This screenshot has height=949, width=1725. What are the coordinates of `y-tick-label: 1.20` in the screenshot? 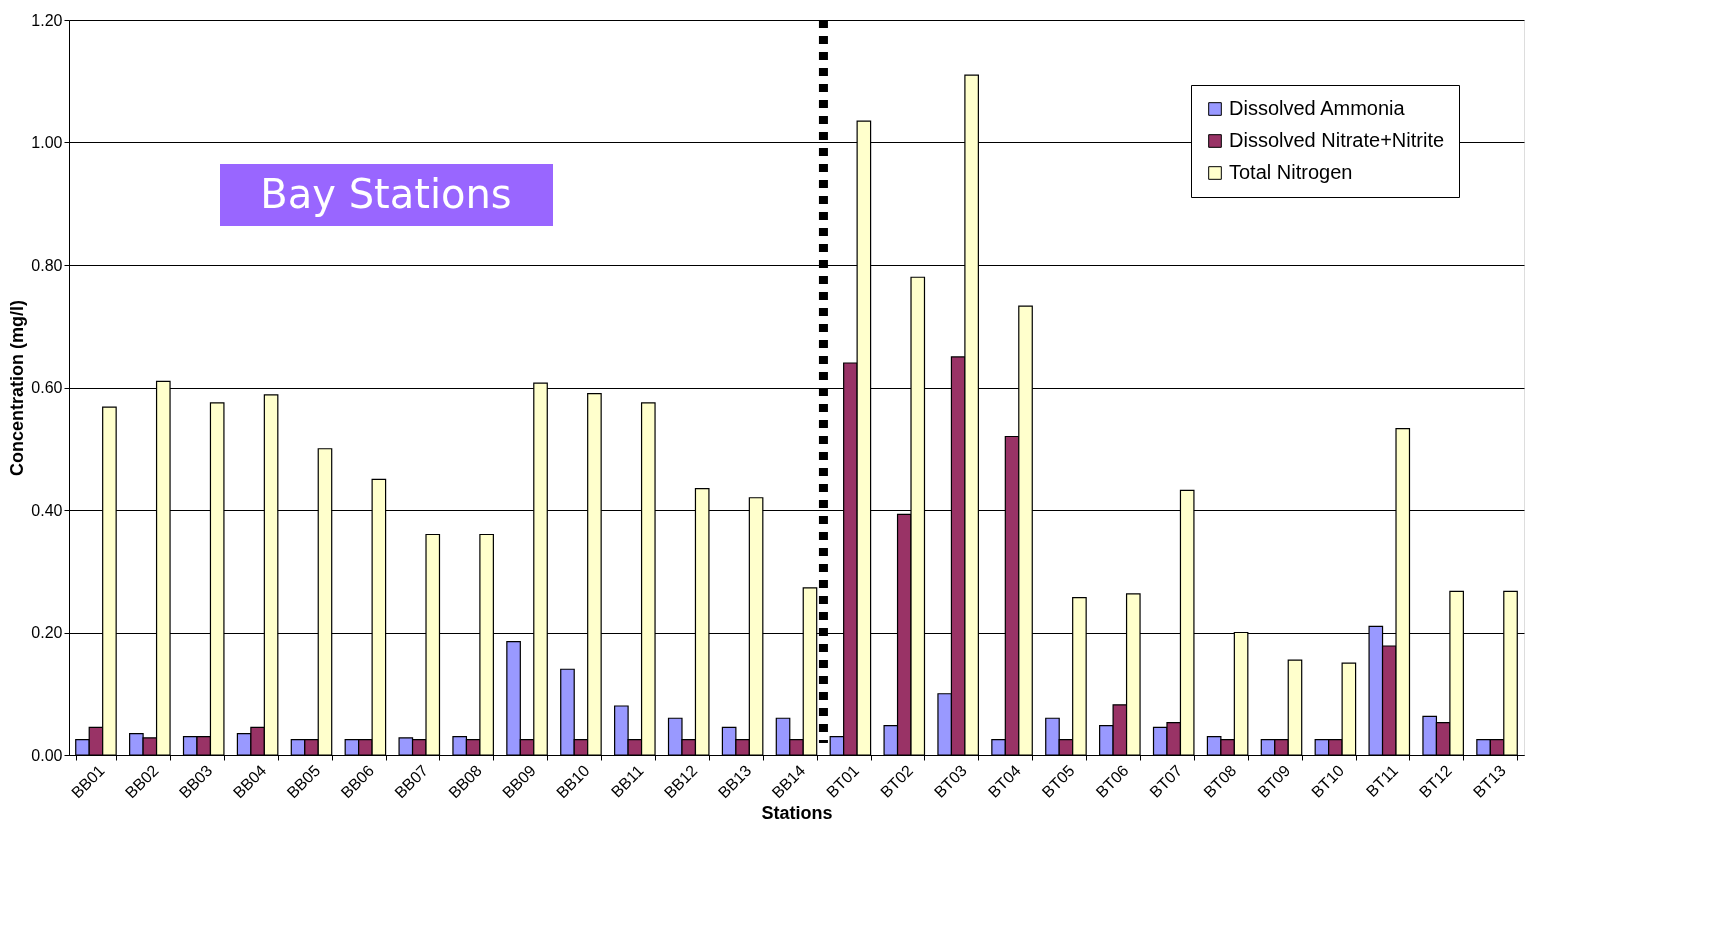 It's located at (47, 20).